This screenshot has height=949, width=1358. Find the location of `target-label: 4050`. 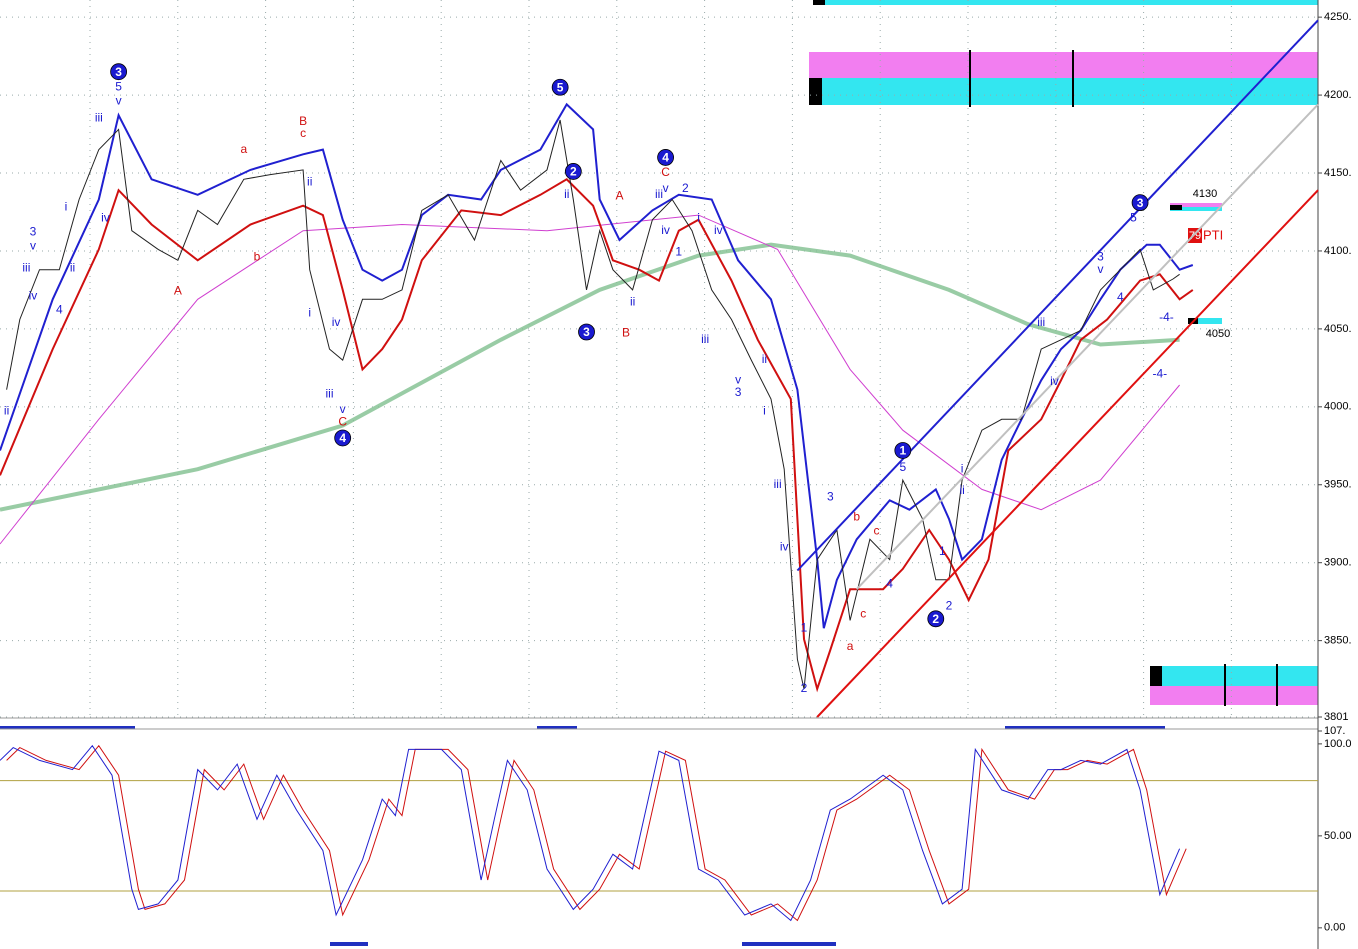

target-label: 4050 is located at coordinates (1218, 334).